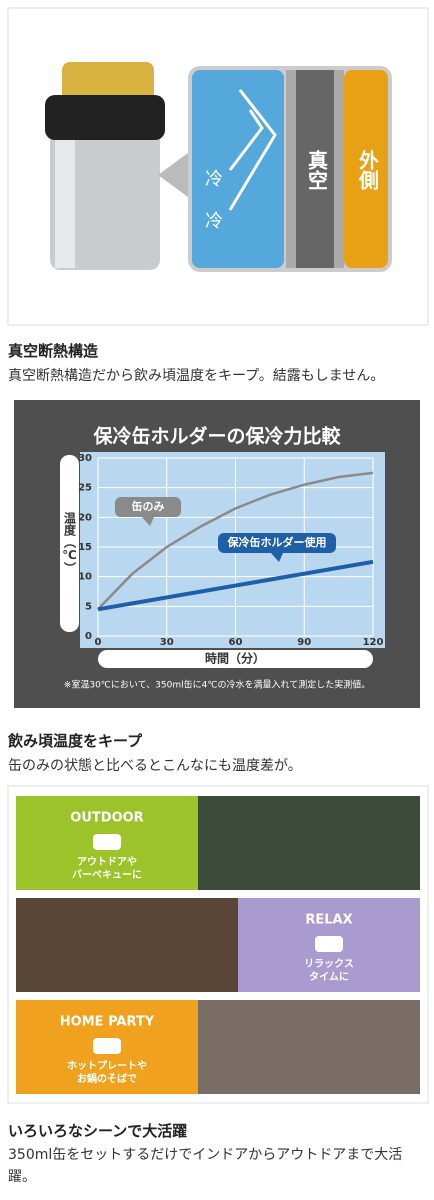 This screenshot has width=434, height=1200. Describe the element at coordinates (85, 577) in the screenshot. I see `y-tick-label: 10` at that location.